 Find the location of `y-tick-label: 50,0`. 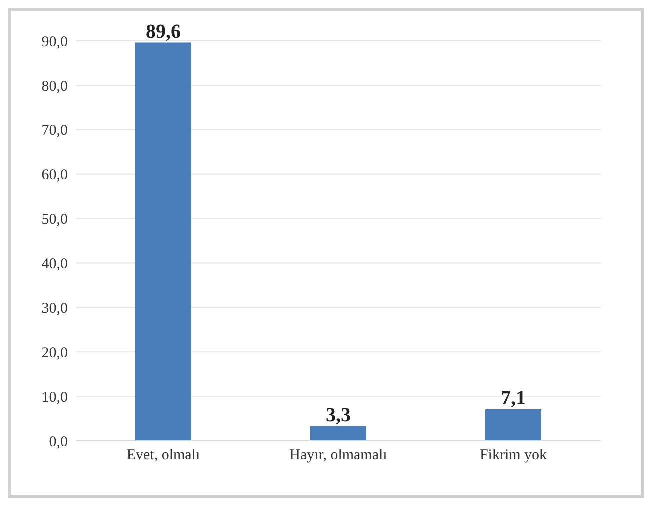

y-tick-label: 50,0 is located at coordinates (55, 220).